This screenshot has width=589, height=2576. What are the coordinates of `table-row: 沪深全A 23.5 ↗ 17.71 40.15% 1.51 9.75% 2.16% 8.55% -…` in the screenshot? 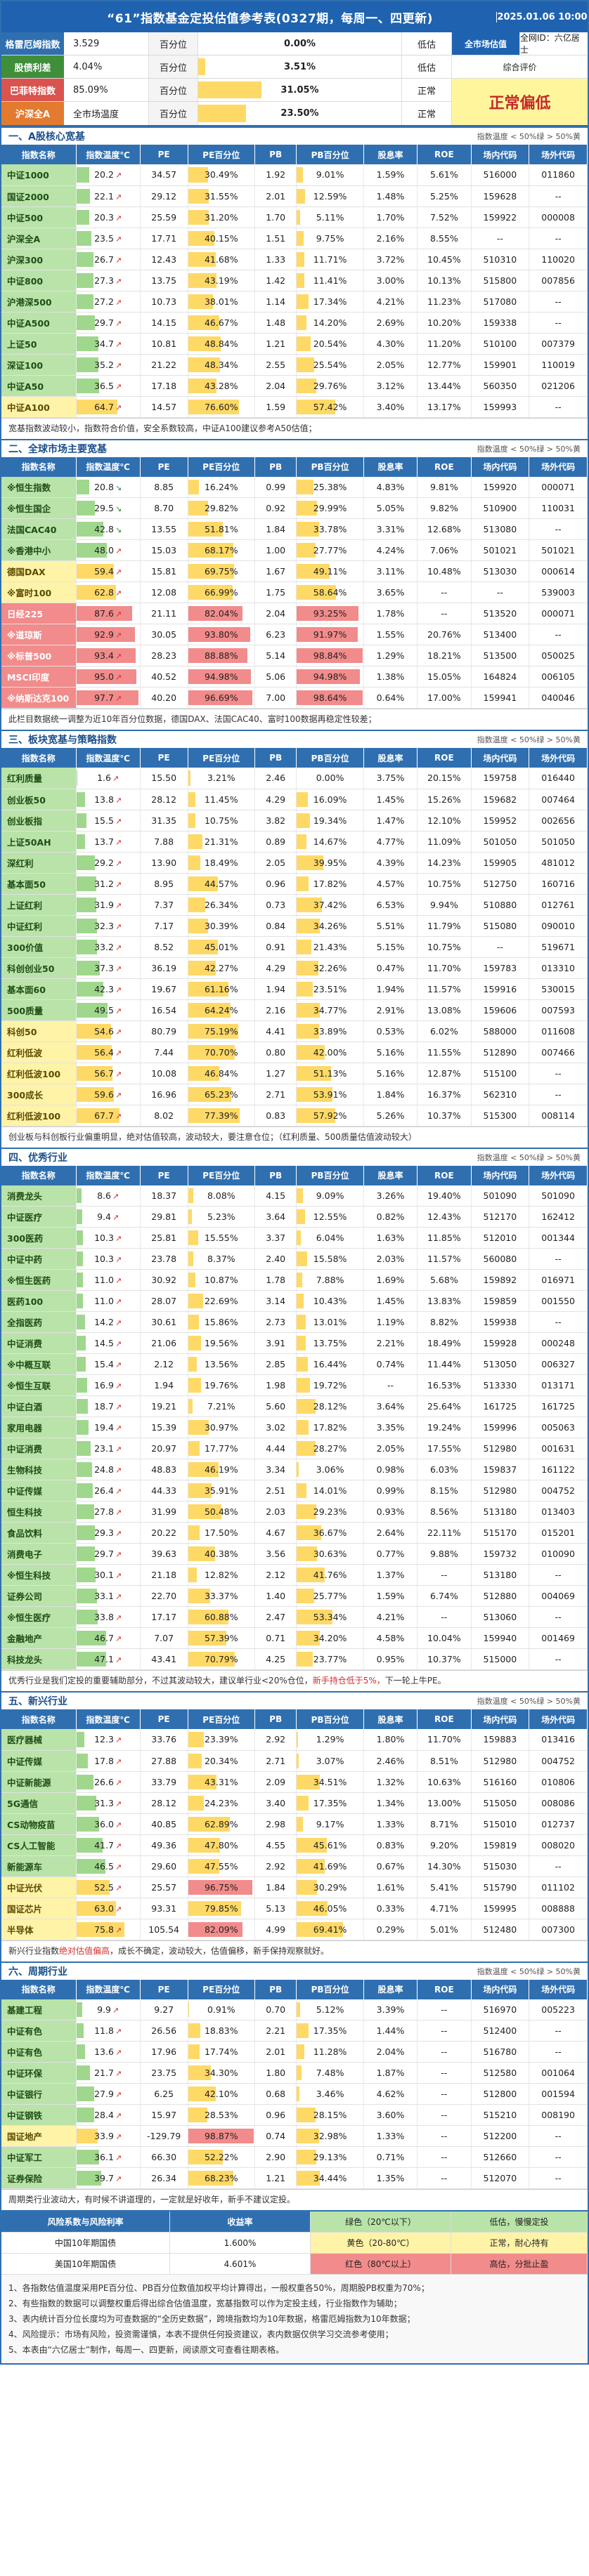 It's located at (295, 238).